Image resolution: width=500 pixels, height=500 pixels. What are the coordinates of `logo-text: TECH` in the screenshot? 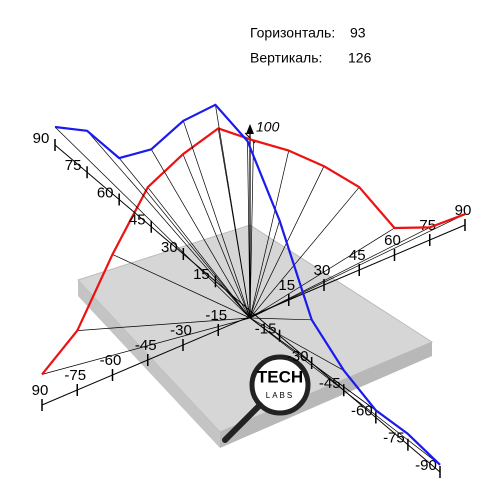 It's located at (280, 376).